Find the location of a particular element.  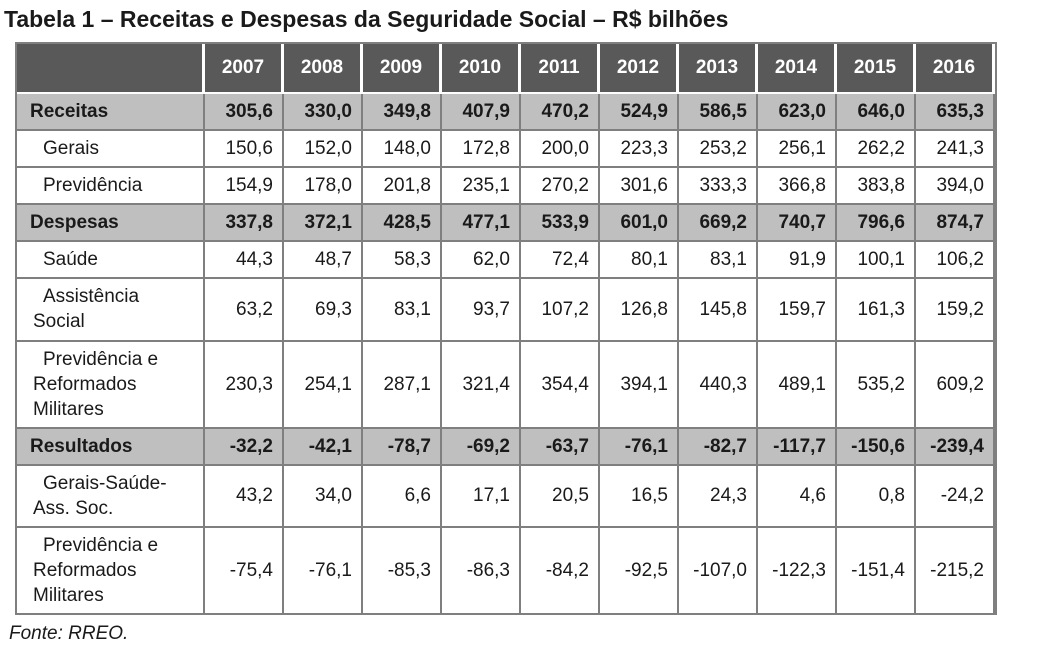

row-label: Receitas is located at coordinates (111, 113).